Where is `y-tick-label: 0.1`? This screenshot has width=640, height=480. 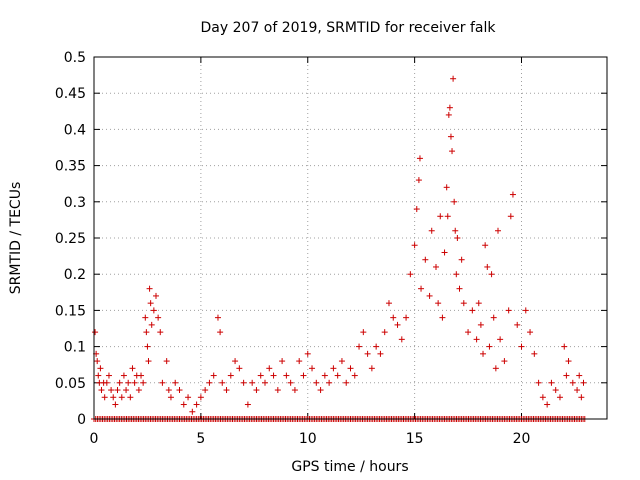
y-tick-label: 0.1 is located at coordinates (75, 348).